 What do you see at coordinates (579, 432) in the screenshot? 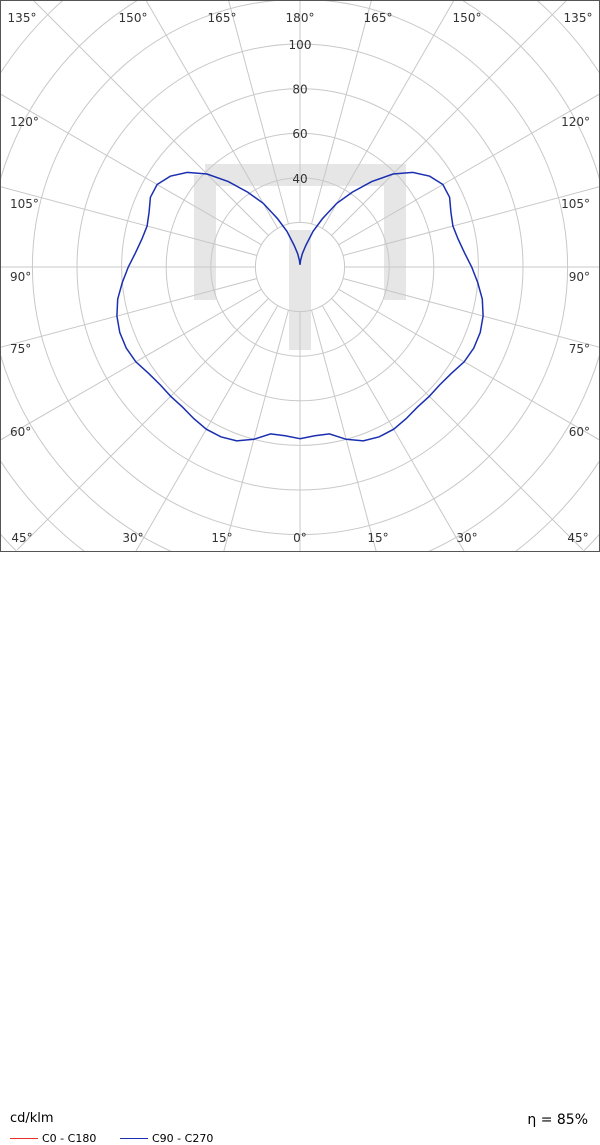
I see `angle-label-right: 60°` at bounding box center [579, 432].